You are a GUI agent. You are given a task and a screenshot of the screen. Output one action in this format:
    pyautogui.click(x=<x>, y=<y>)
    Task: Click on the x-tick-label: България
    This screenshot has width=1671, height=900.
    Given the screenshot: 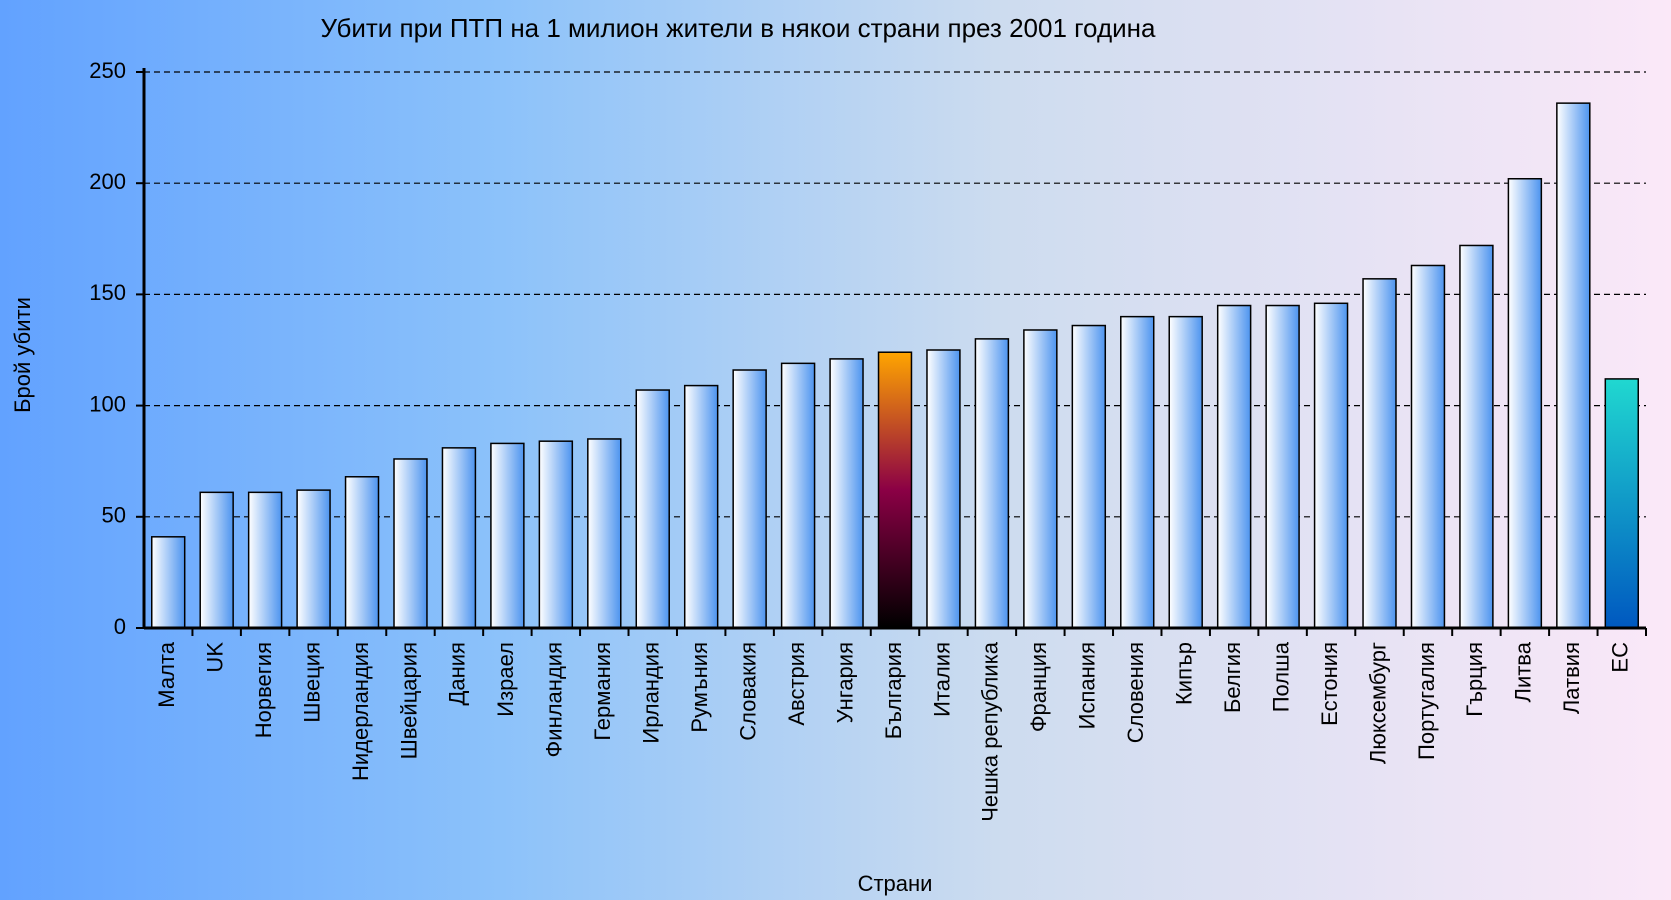 What is the action you would take?
    pyautogui.click(x=893, y=690)
    